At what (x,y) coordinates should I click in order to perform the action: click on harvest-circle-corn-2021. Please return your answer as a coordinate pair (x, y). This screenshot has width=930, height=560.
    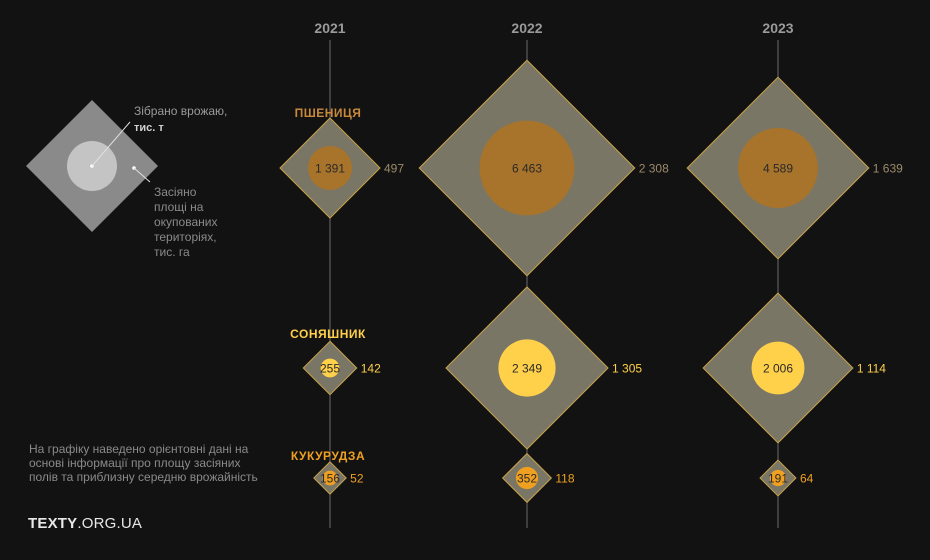
    Looking at the image, I should click on (330, 478).